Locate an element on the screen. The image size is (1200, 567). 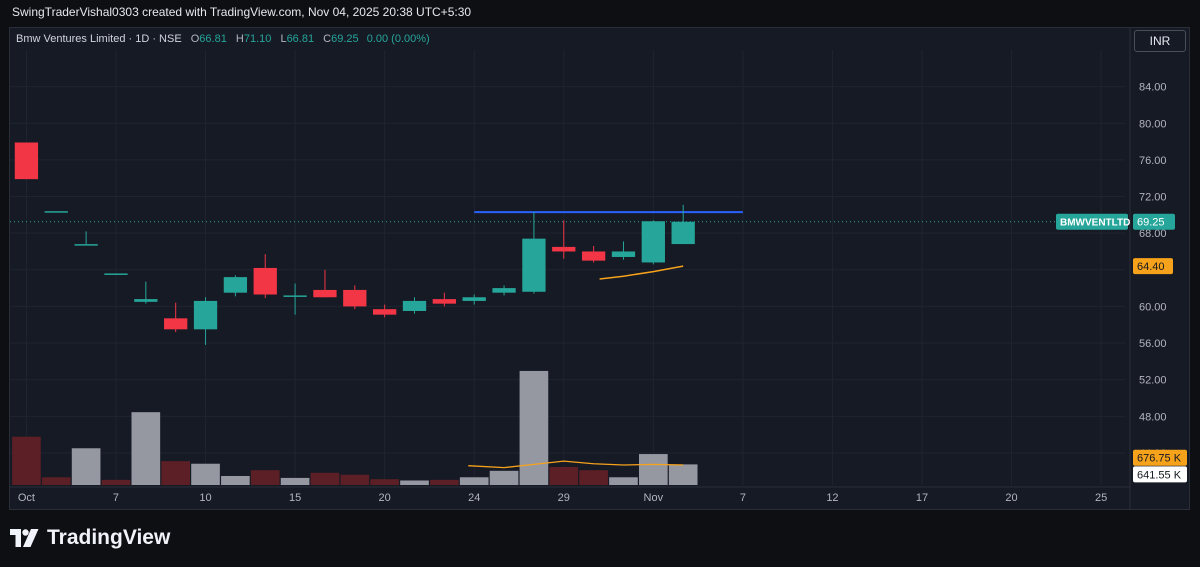
volume-tag-bg is located at coordinates (1160, 474).